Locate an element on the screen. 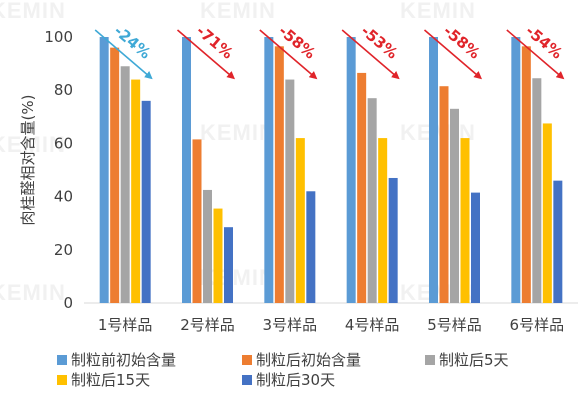 This screenshot has height=401, width=581. y-tick-label: 80 is located at coordinates (63, 90).